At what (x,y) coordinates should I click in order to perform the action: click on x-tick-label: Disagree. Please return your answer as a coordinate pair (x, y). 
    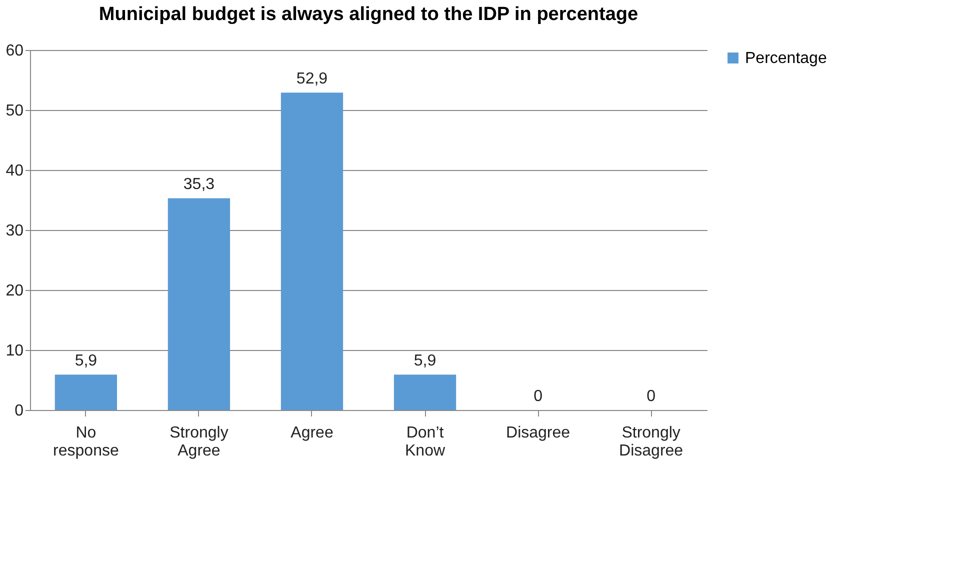
    Looking at the image, I should click on (538, 433).